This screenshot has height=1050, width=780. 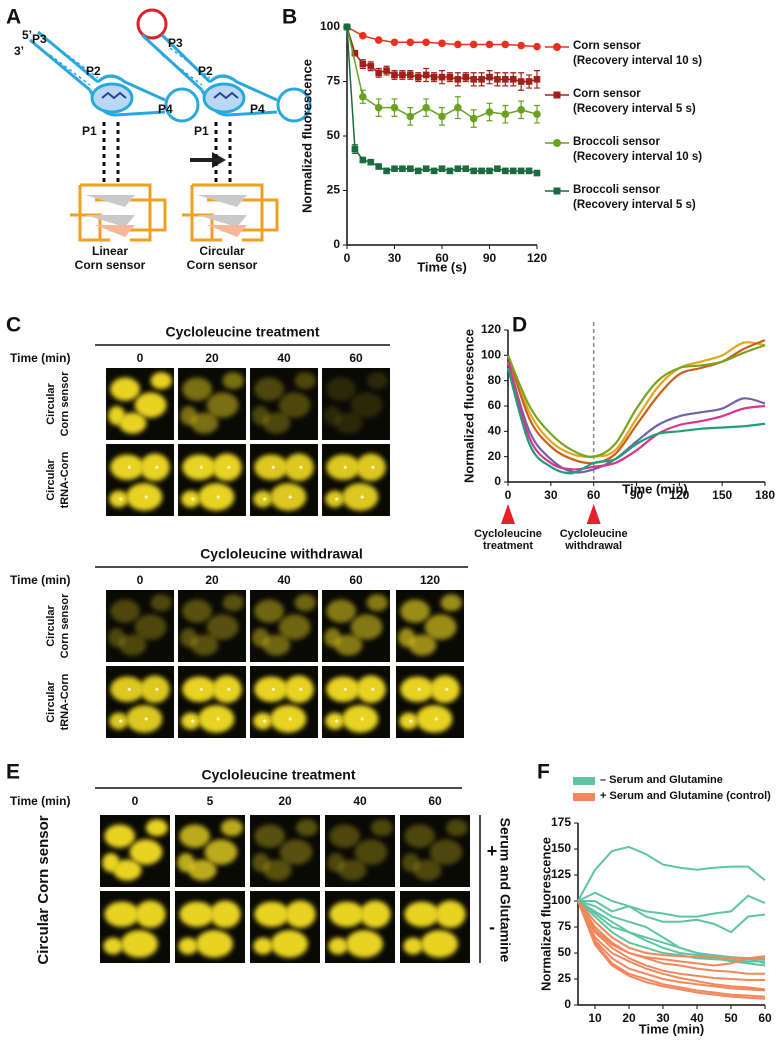 What do you see at coordinates (672, 1028) in the screenshot?
I see `x-axis-label: Time (min)` at bounding box center [672, 1028].